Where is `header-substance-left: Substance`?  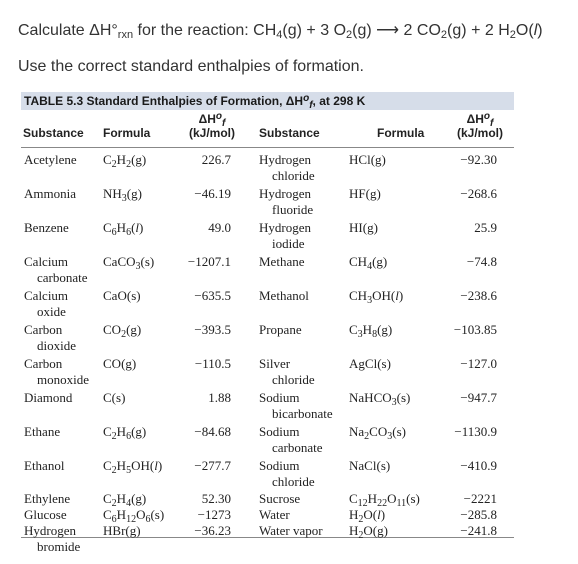
header-substance-left: Substance is located at coordinates (53, 133).